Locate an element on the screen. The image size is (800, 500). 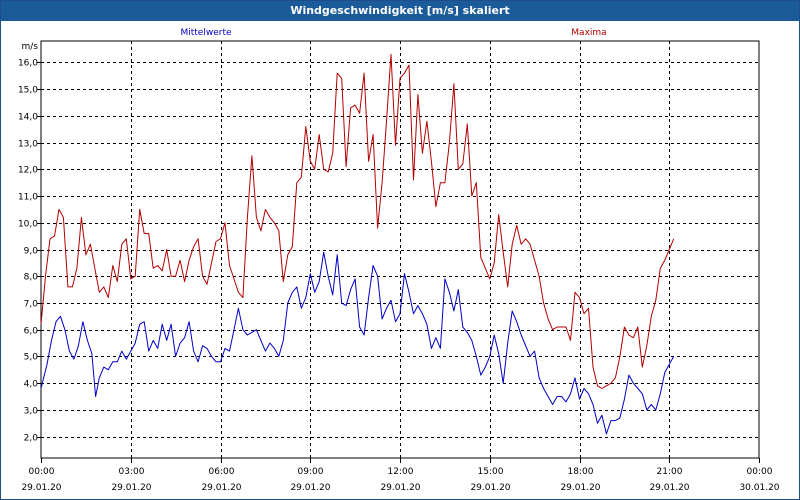
x-tick-date: 30.01.20 is located at coordinates (759, 488).